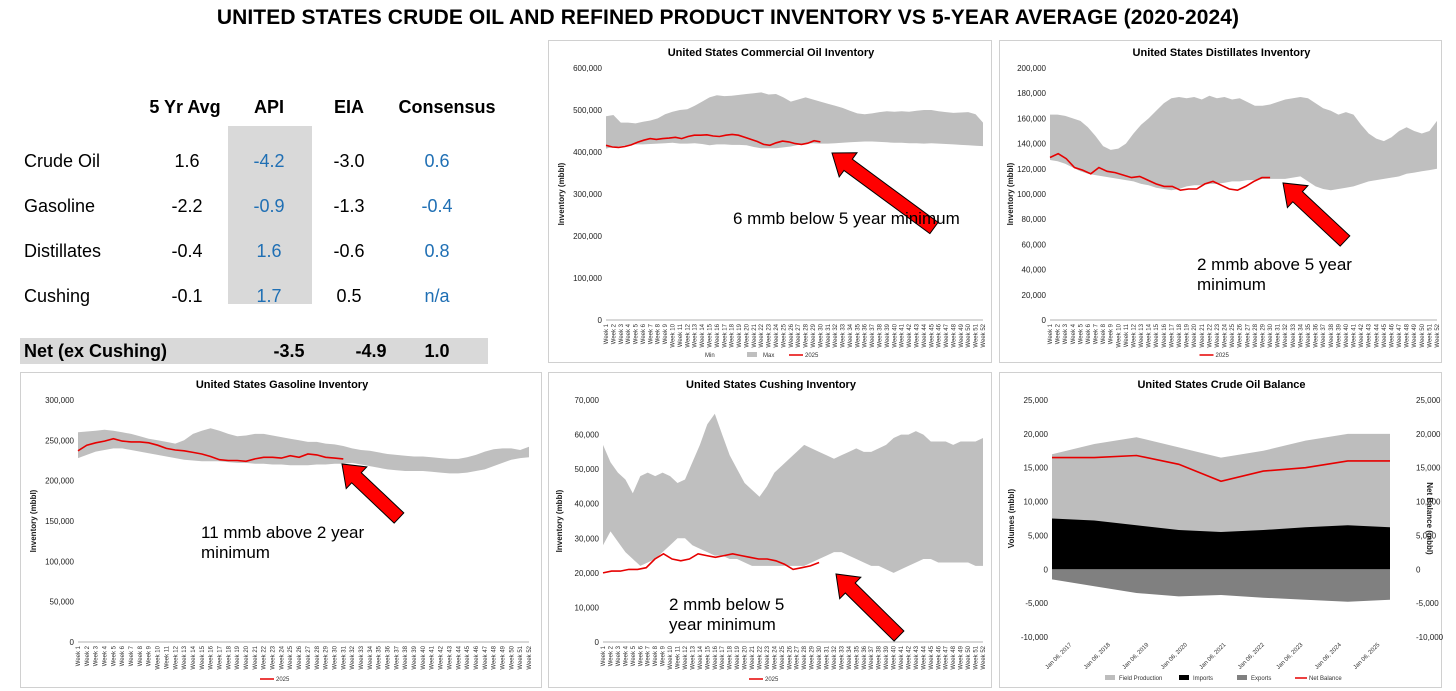  Describe the element at coordinates (1160, 172) in the screenshot. I see `series-2025-line` at that location.